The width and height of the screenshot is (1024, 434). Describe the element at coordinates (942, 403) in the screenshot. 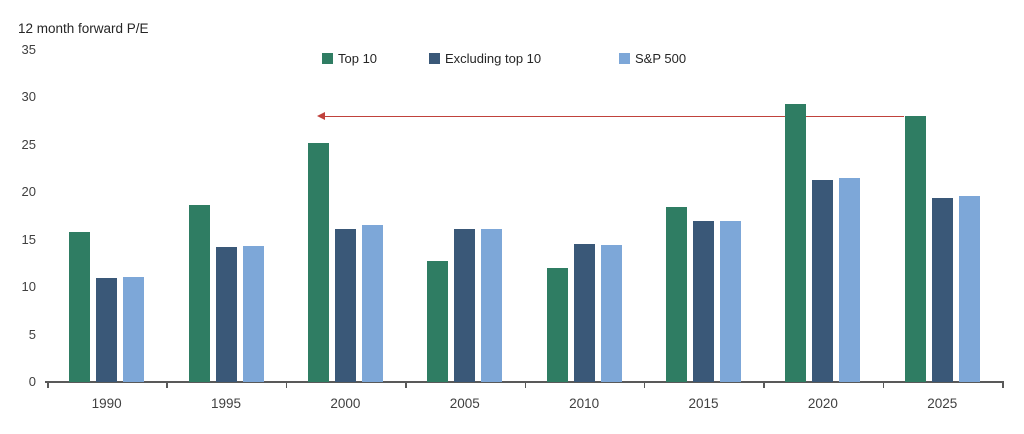

I see `x-tick-label: 2025` at that location.